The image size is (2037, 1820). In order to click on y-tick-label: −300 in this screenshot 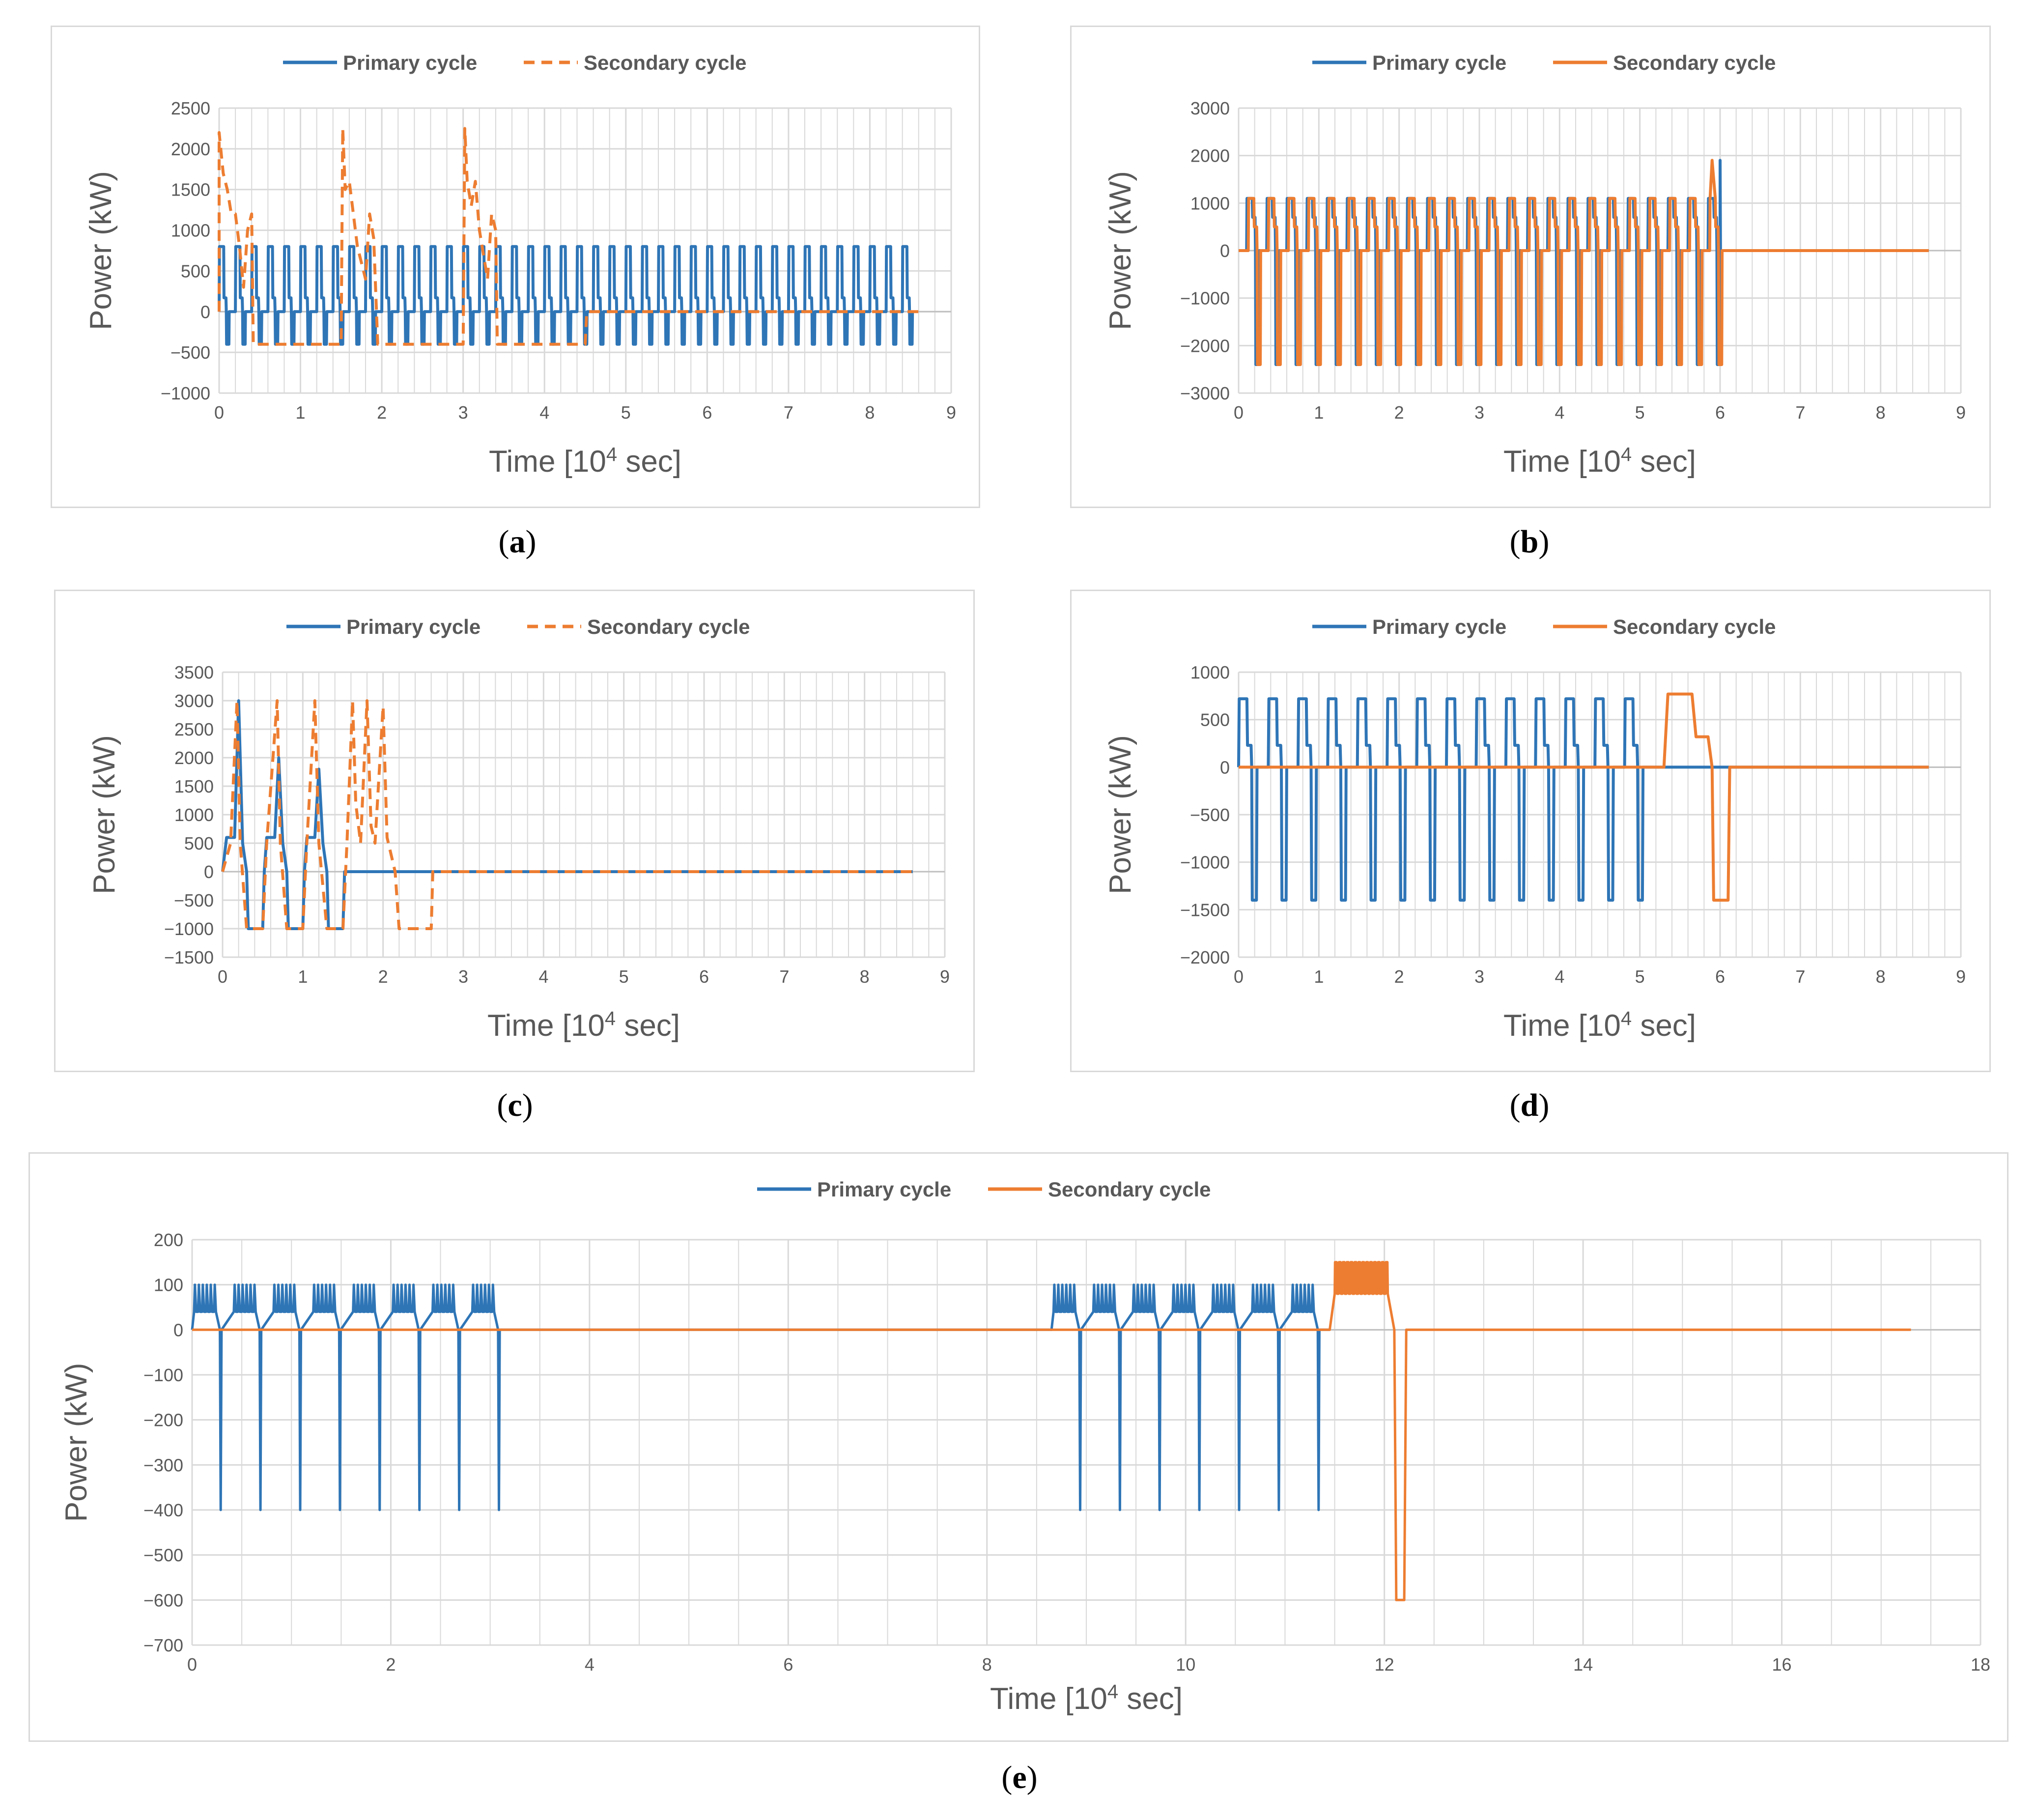, I will do `click(163, 1465)`.